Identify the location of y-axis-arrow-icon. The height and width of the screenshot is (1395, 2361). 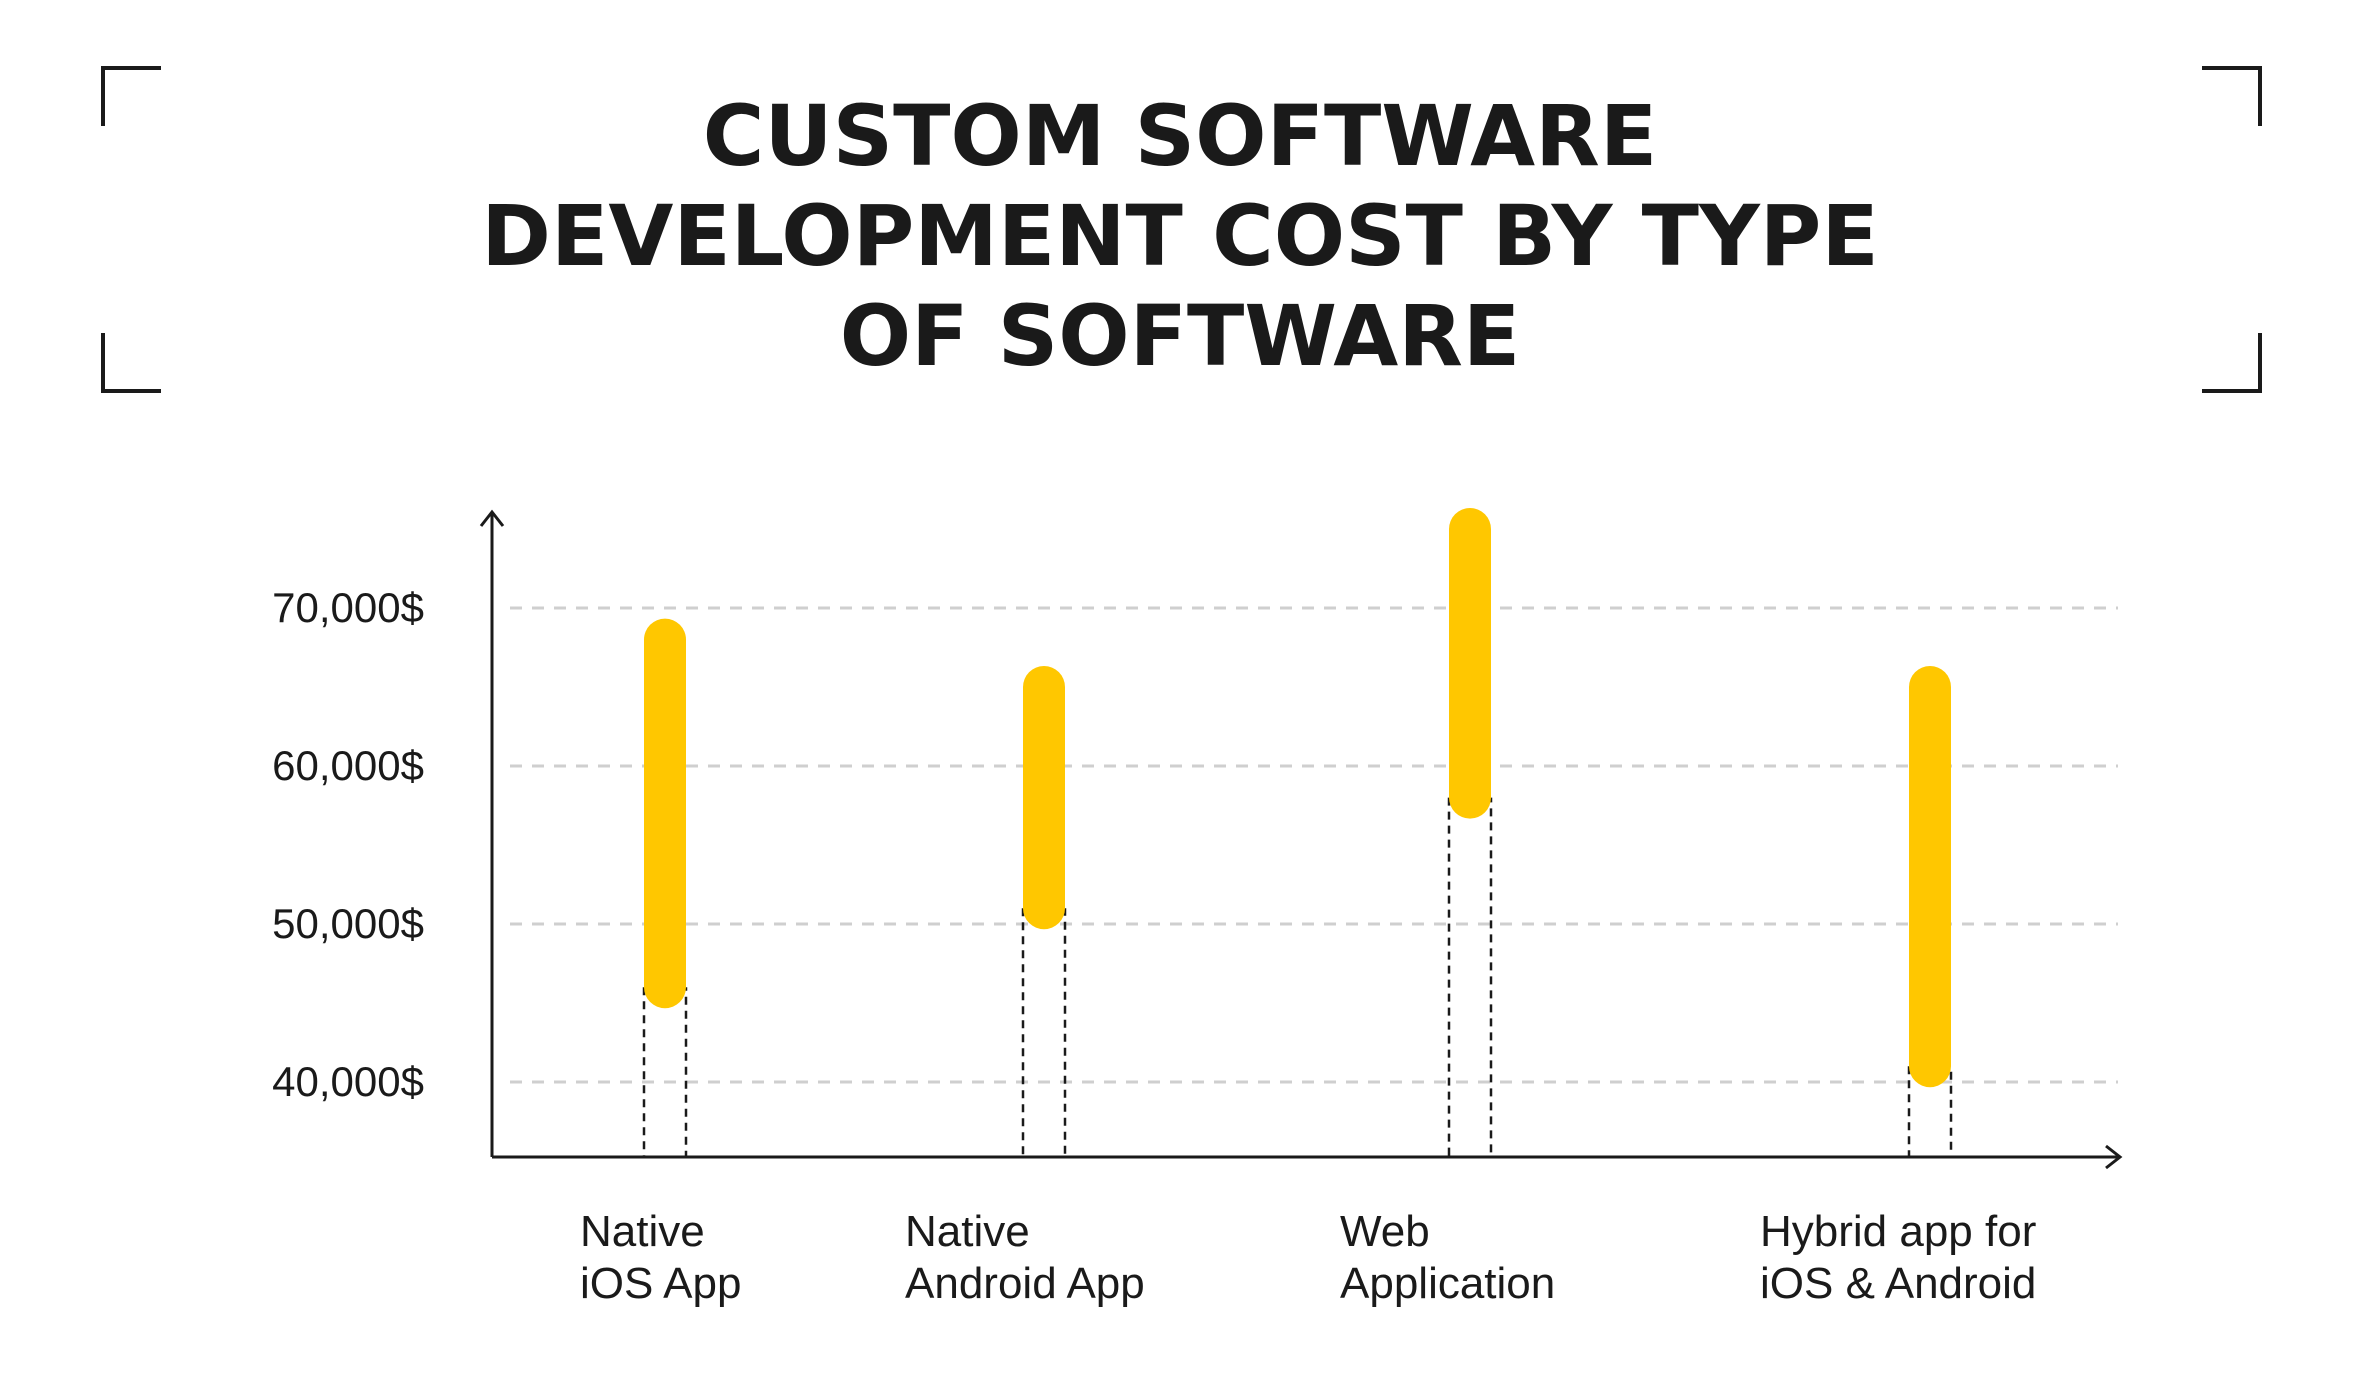
(492, 518).